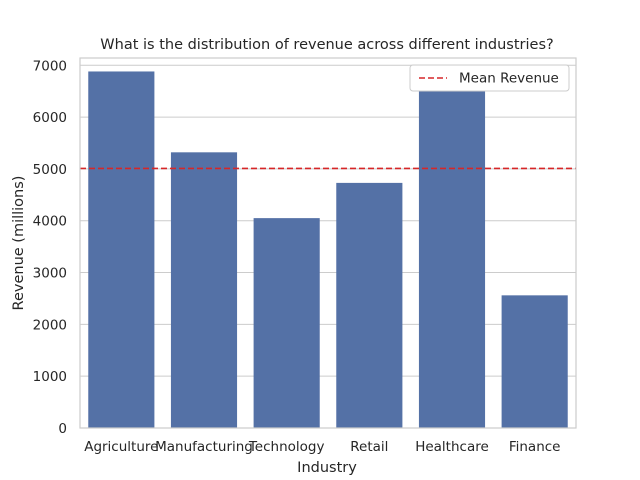 The height and width of the screenshot is (480, 640). I want to click on y-tick-label-1000: 1000, so click(50, 377).